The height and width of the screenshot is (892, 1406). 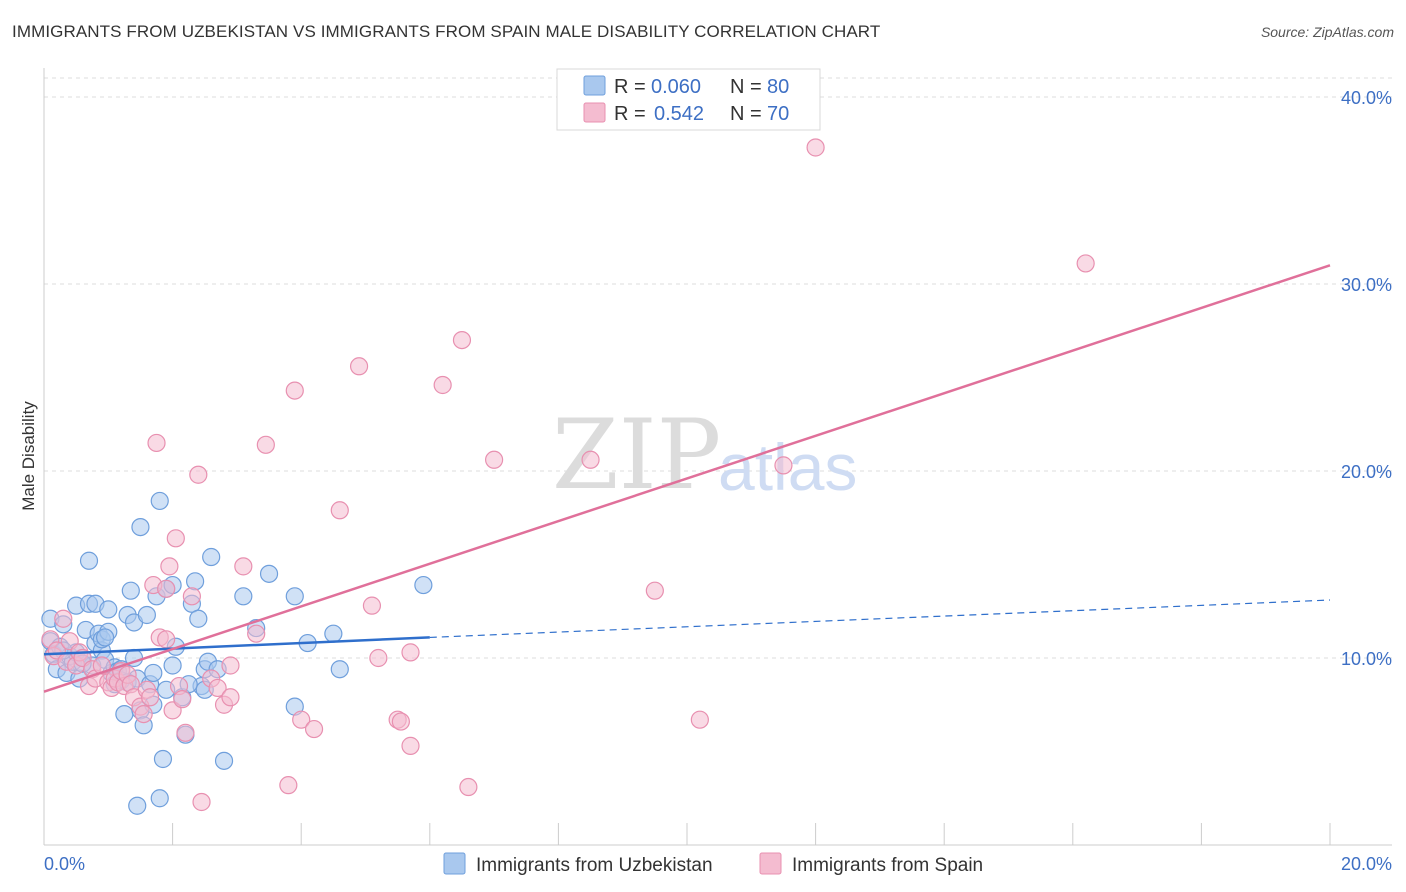 I want to click on series-legend-label-uzbekistan: Immigrants from Uzbekistan, so click(x=594, y=865).